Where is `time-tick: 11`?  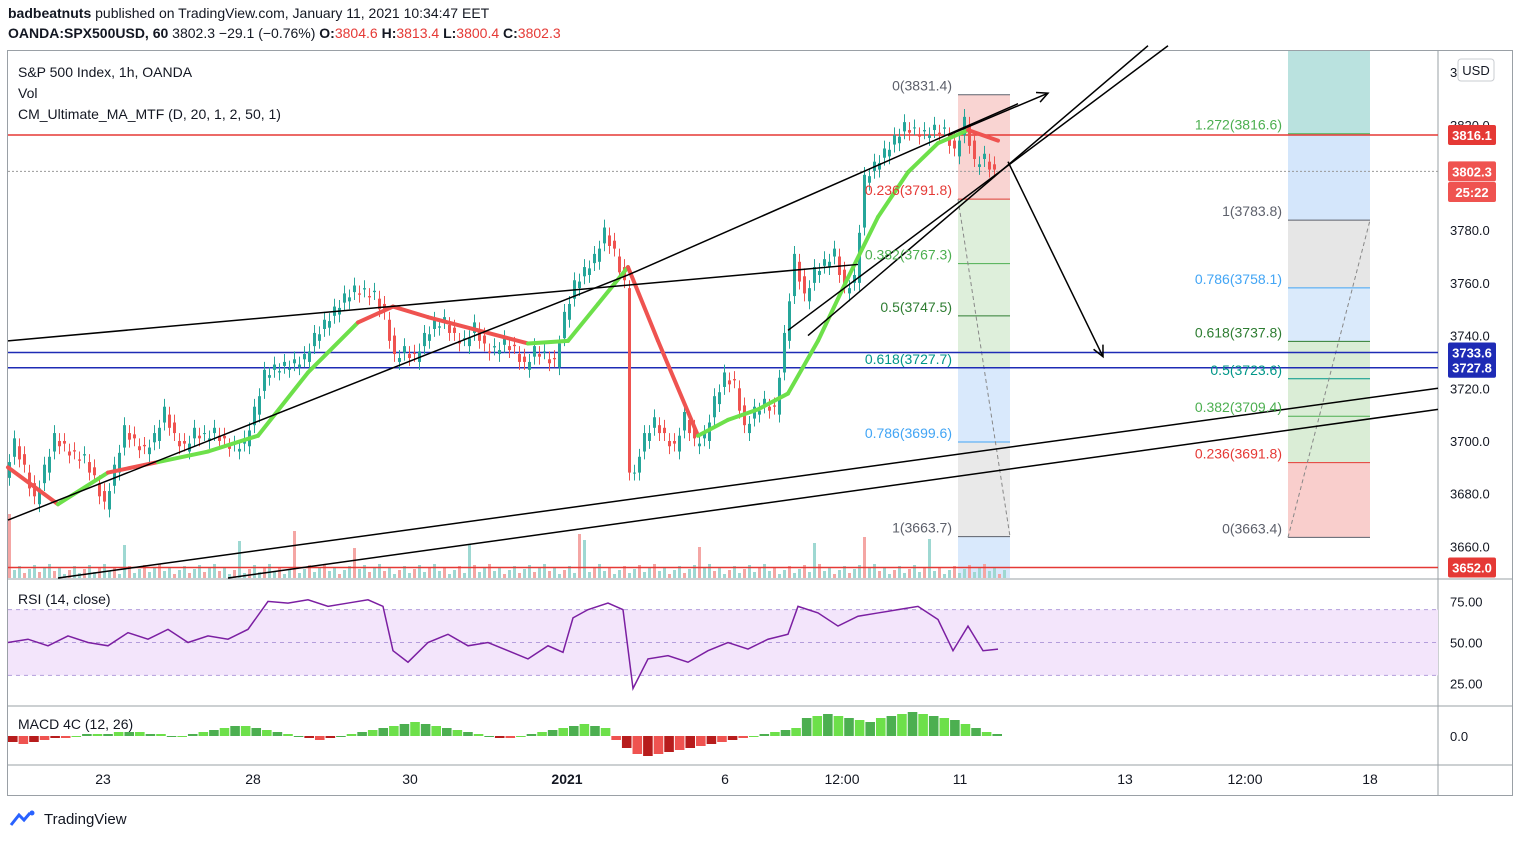 time-tick: 11 is located at coordinates (960, 779).